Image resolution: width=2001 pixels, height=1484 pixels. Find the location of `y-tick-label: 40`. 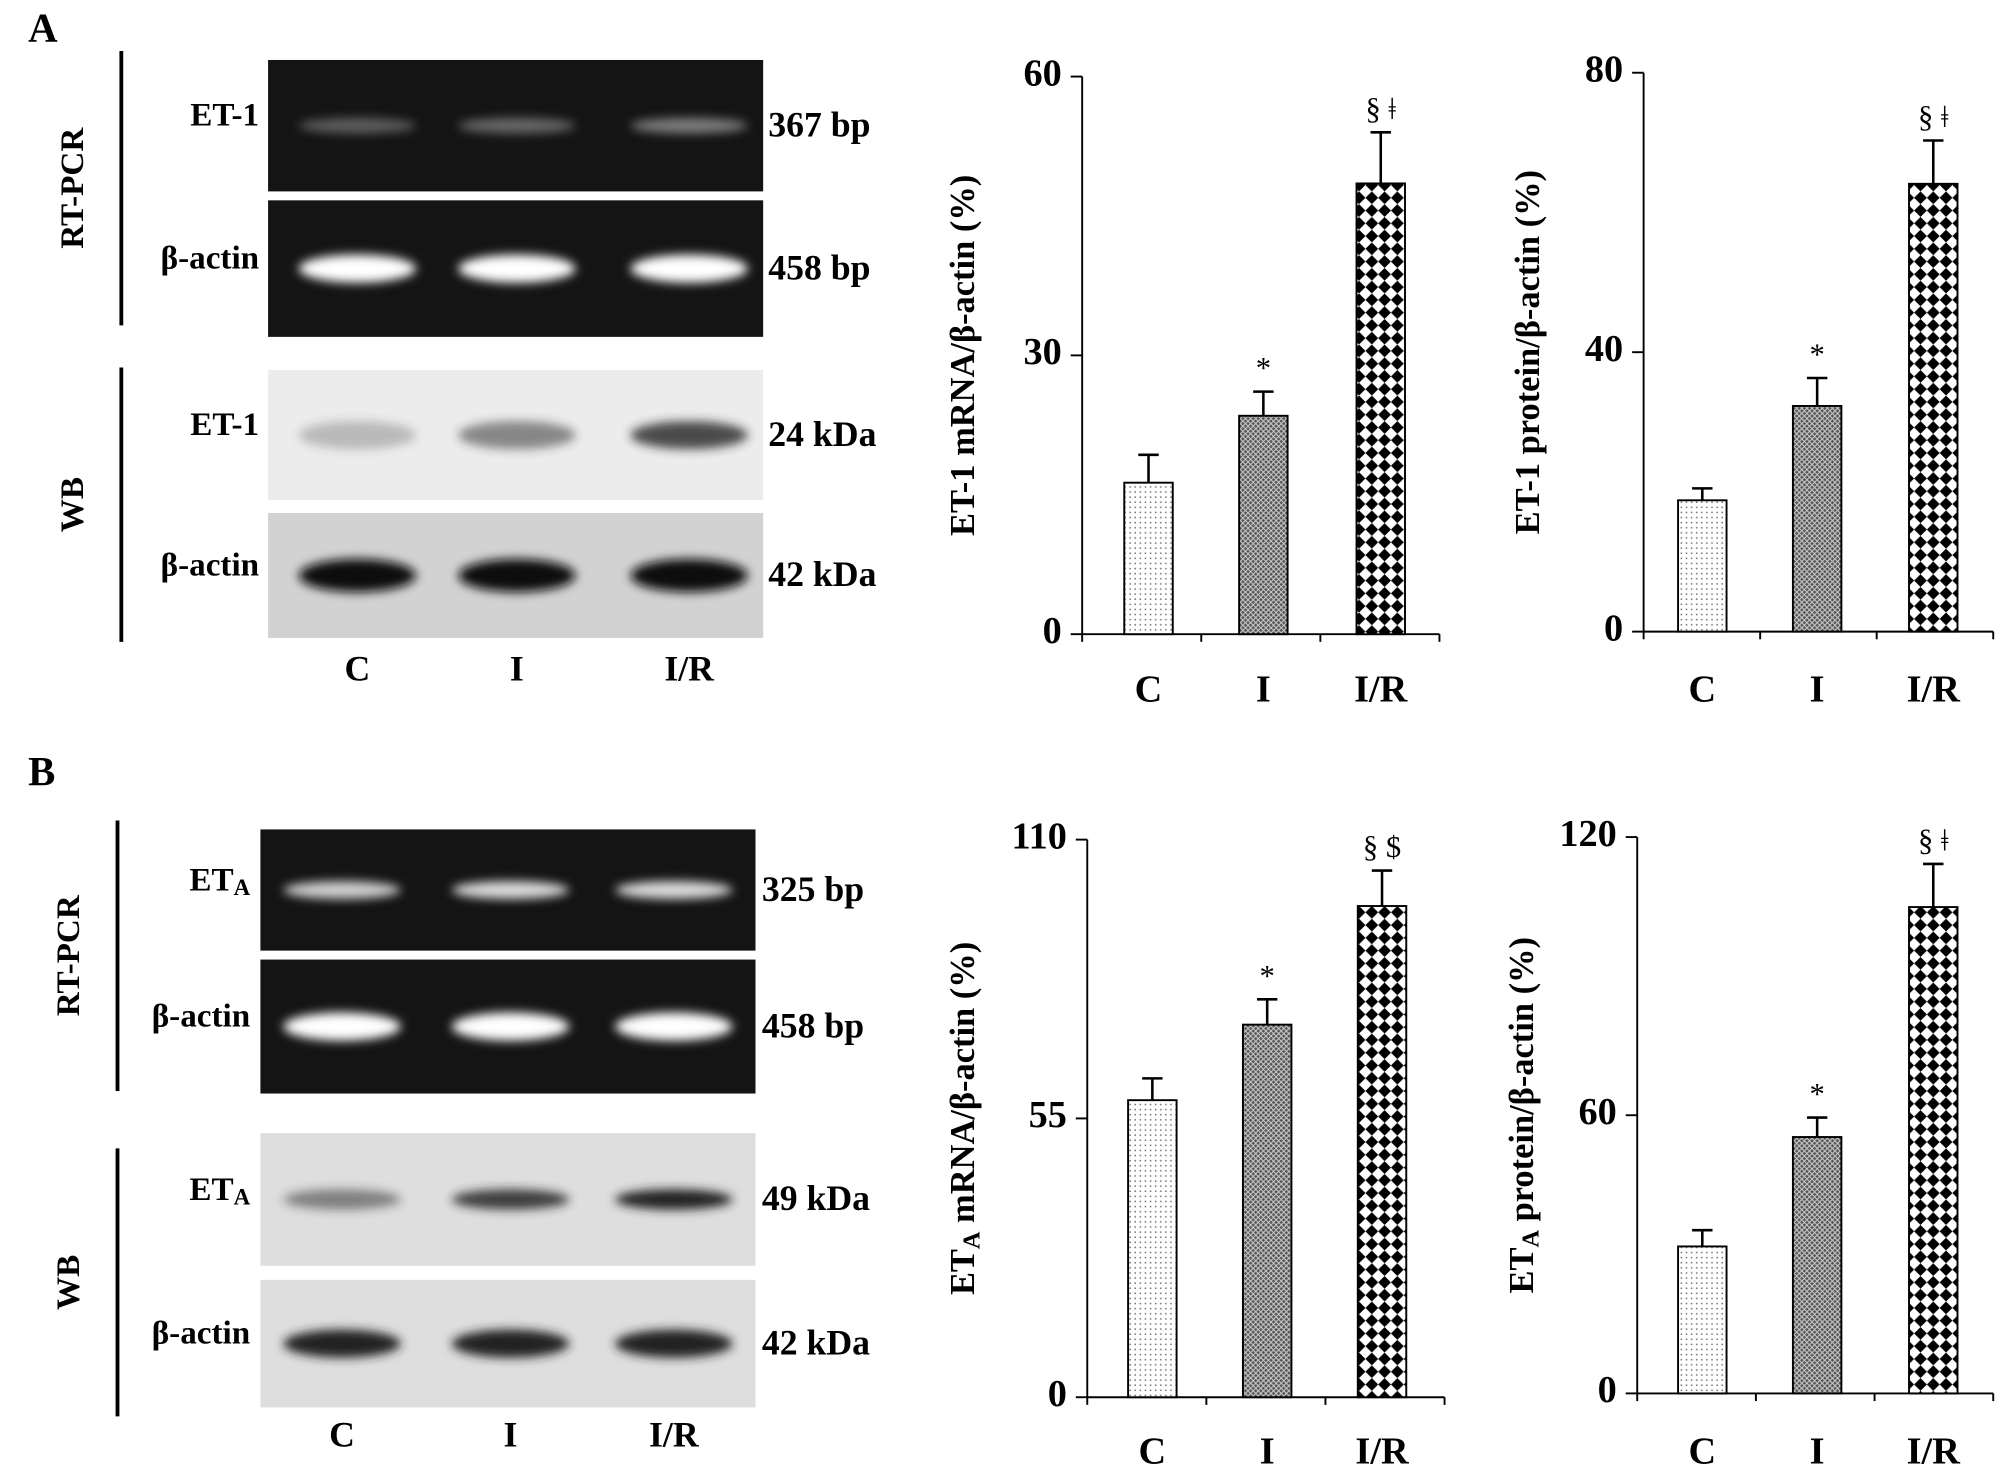

y-tick-label: 40 is located at coordinates (1604, 349).